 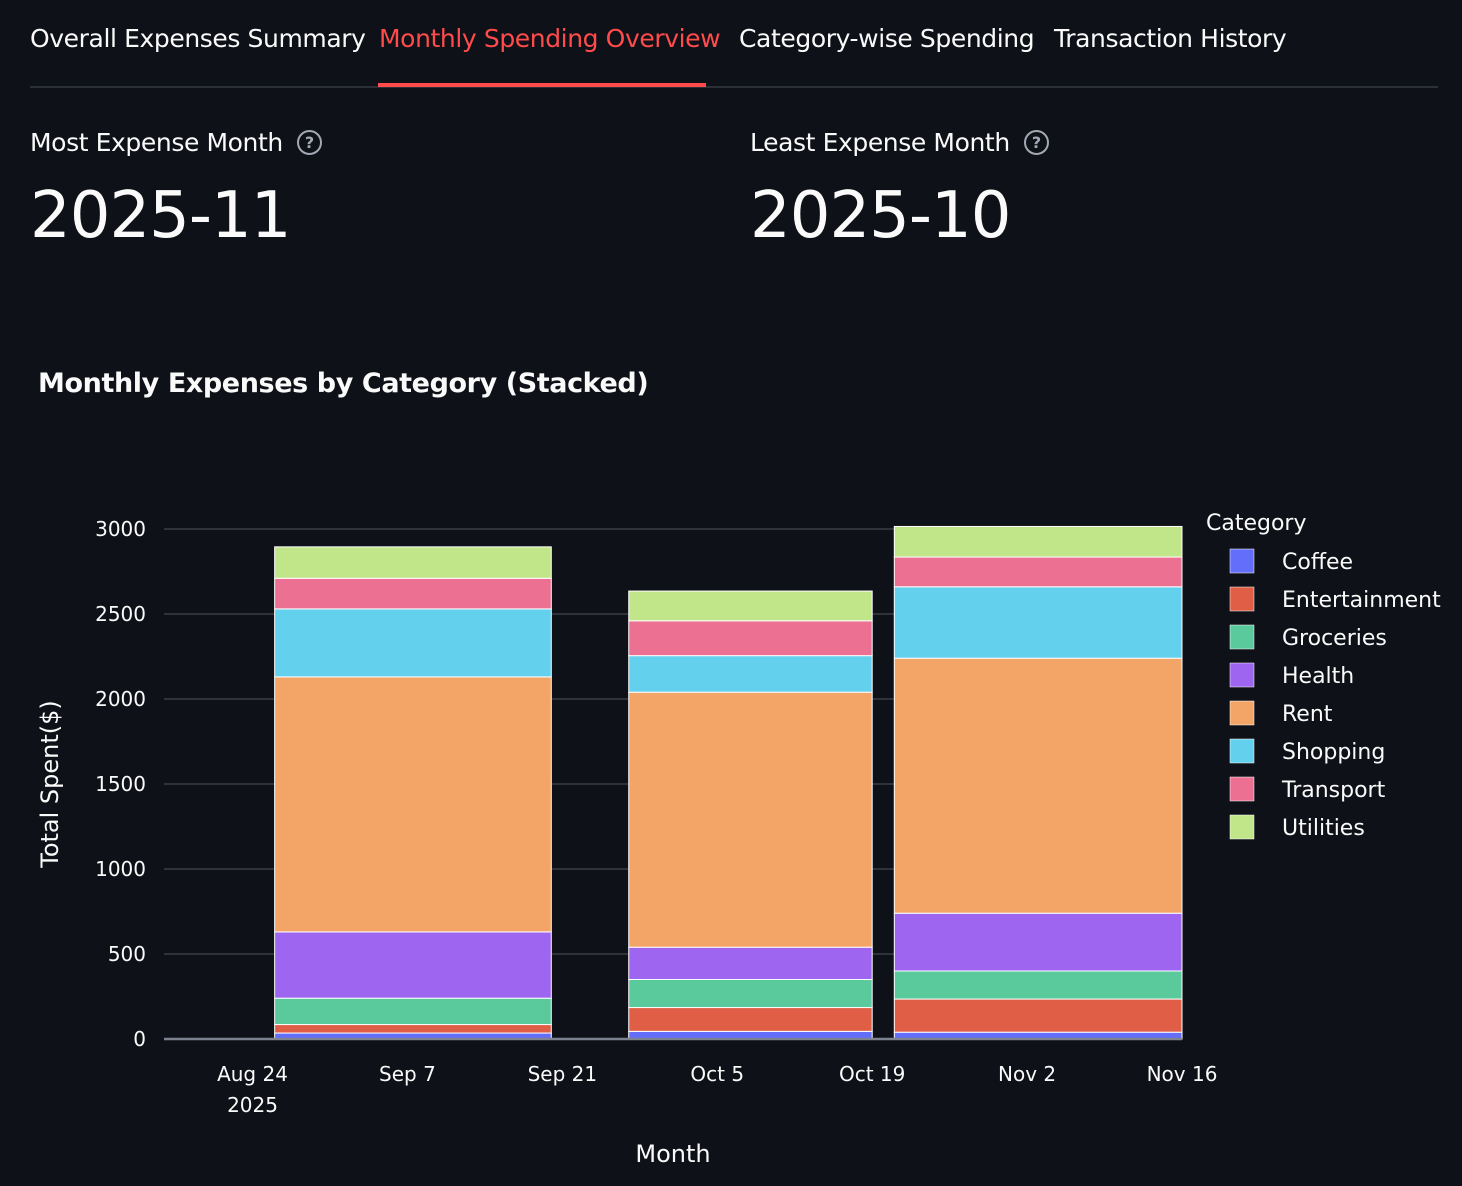 What do you see at coordinates (717, 1074) in the screenshot?
I see `x-tick-label: Oct 5` at bounding box center [717, 1074].